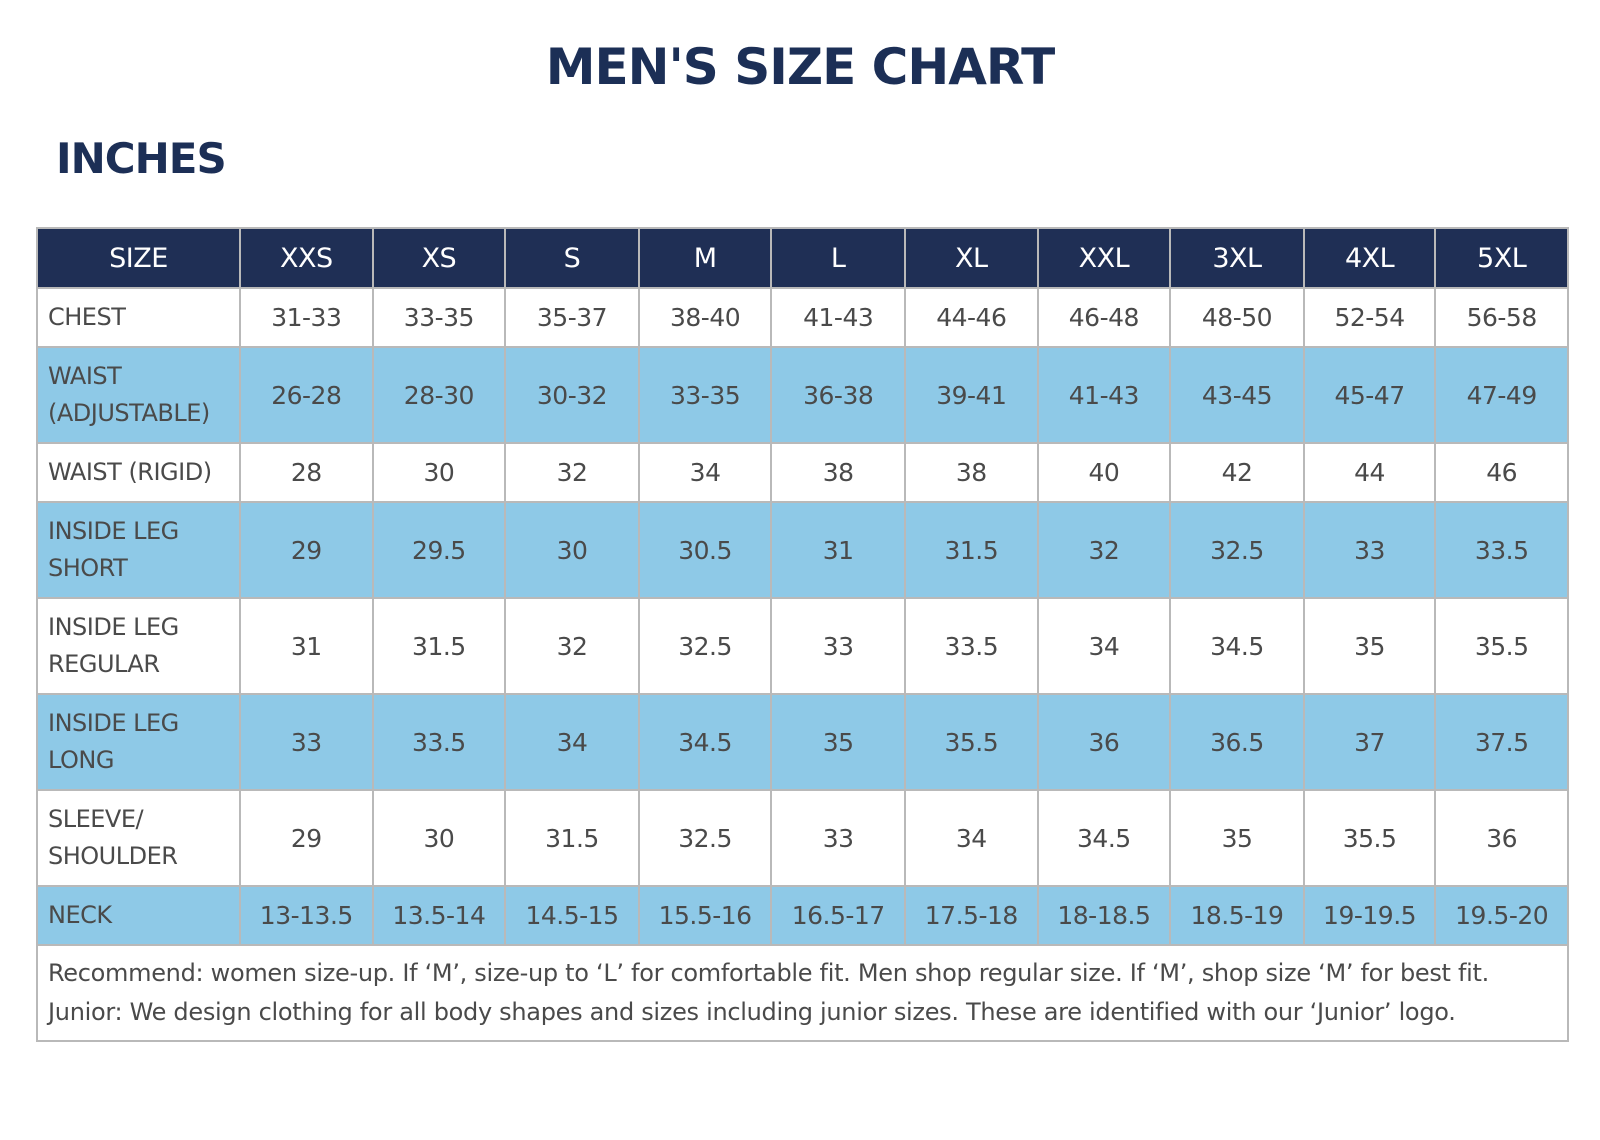 Image resolution: width=1600 pixels, height=1140 pixels. What do you see at coordinates (96, 819) in the screenshot?
I see `row-label-line: SLEEVE/` at bounding box center [96, 819].